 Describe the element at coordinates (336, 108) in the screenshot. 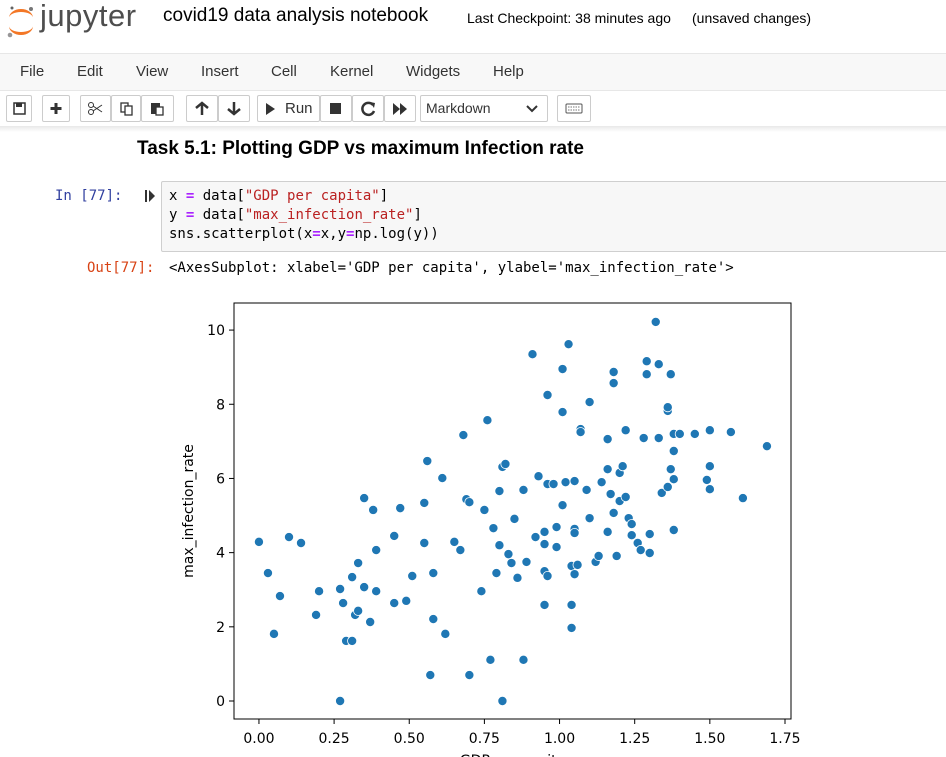

I see `interrupt-button` at that location.